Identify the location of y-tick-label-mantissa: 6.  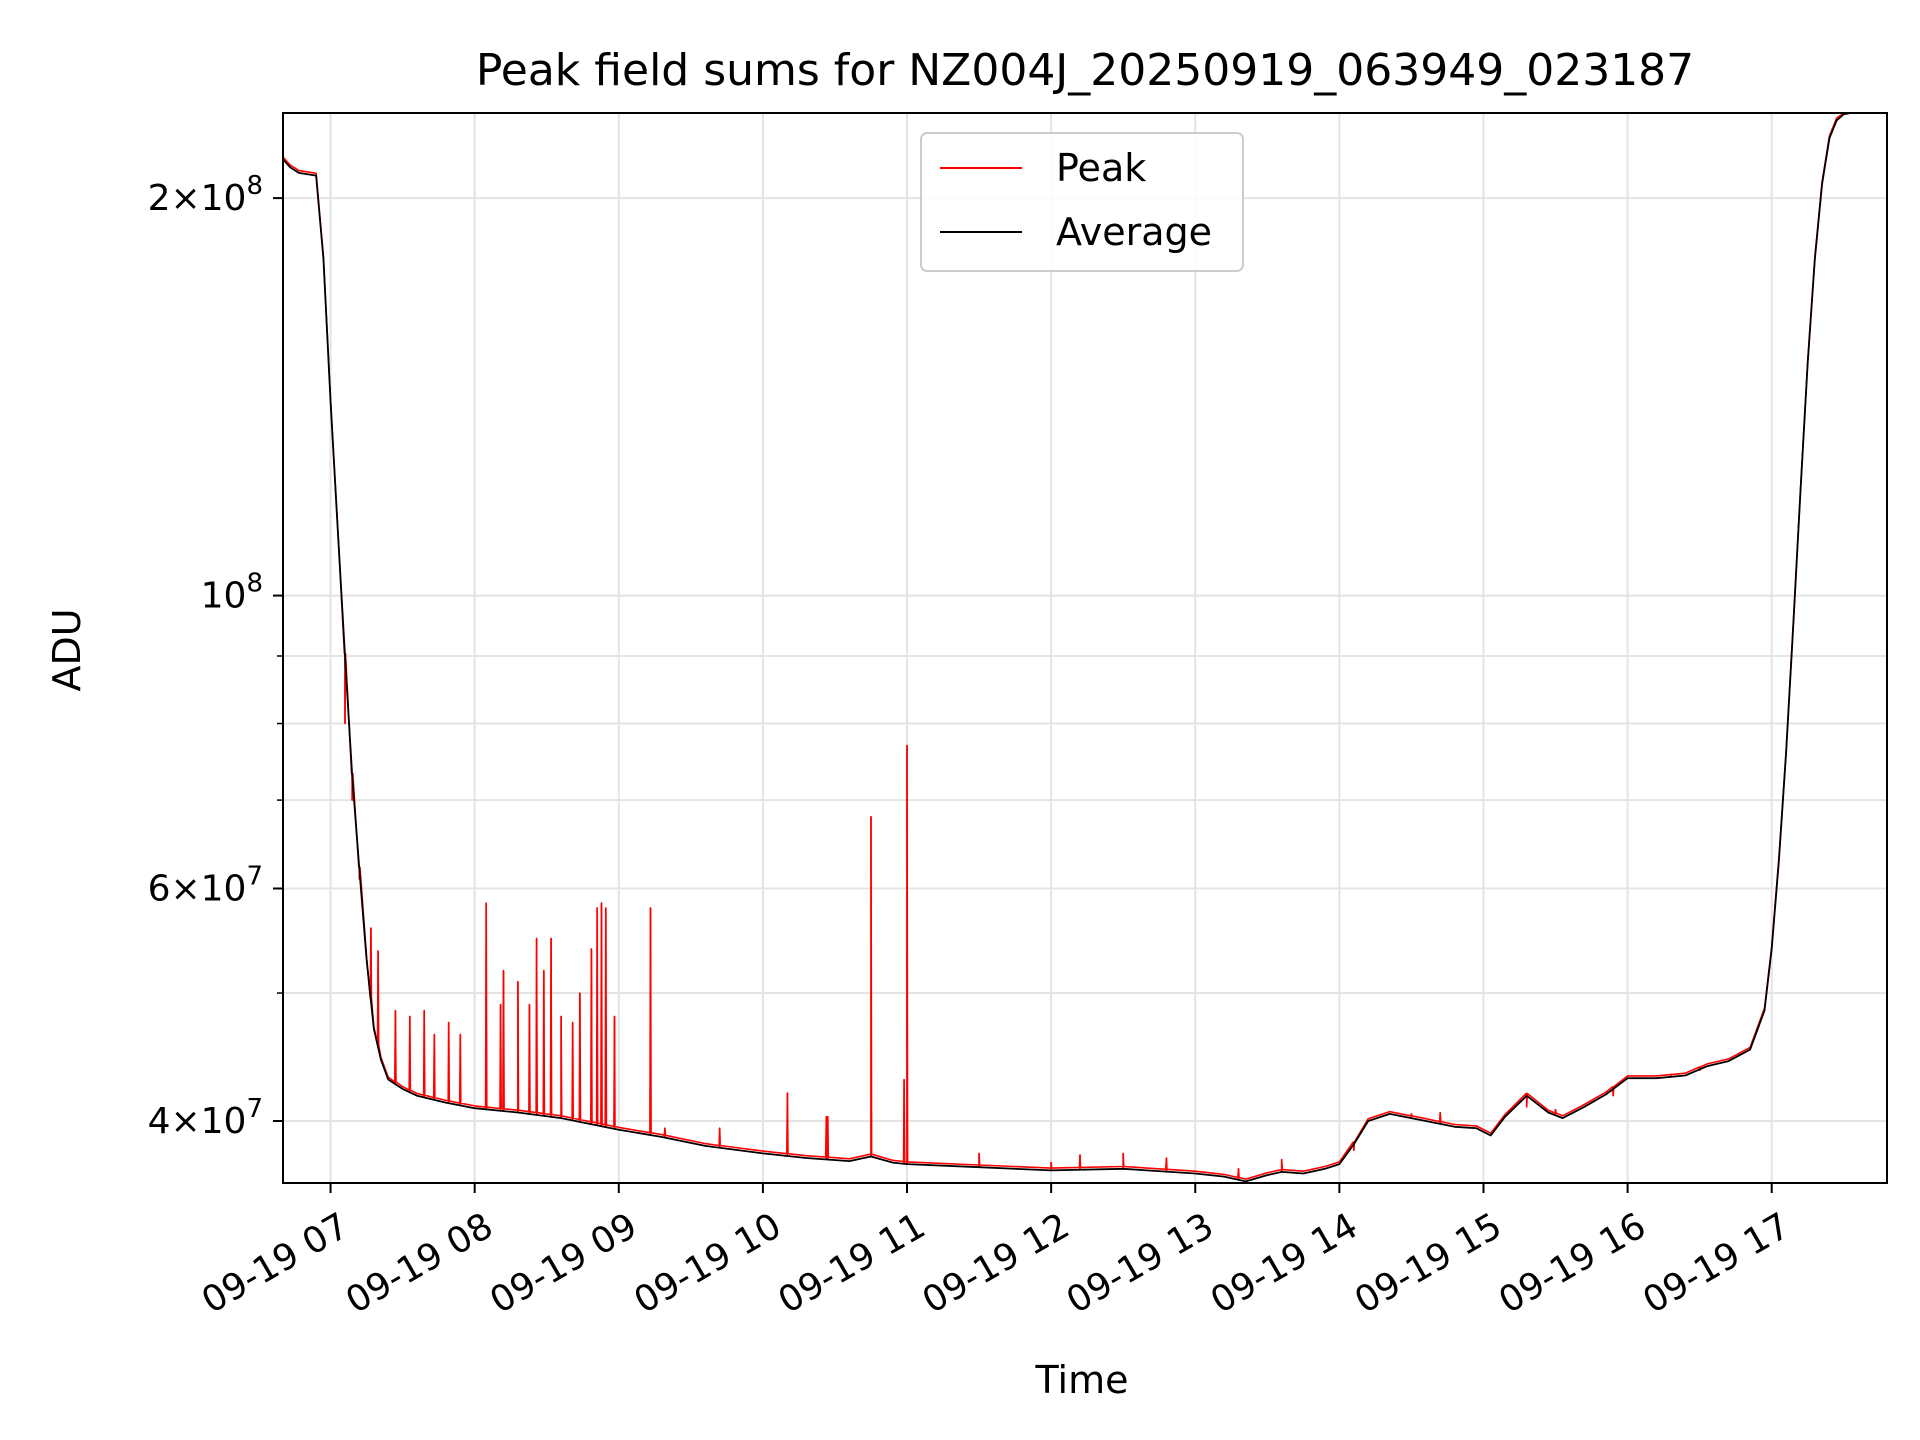
(159, 888).